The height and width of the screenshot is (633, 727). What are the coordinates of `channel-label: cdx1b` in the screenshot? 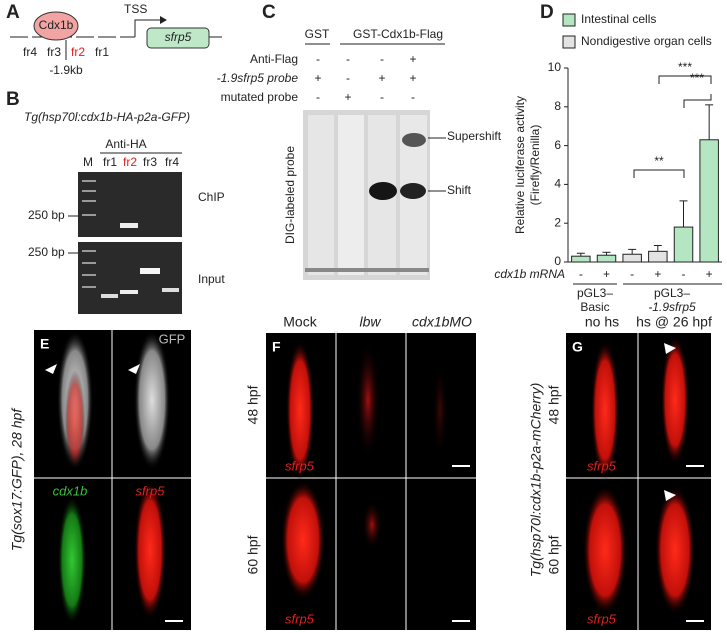 It's located at (70, 490).